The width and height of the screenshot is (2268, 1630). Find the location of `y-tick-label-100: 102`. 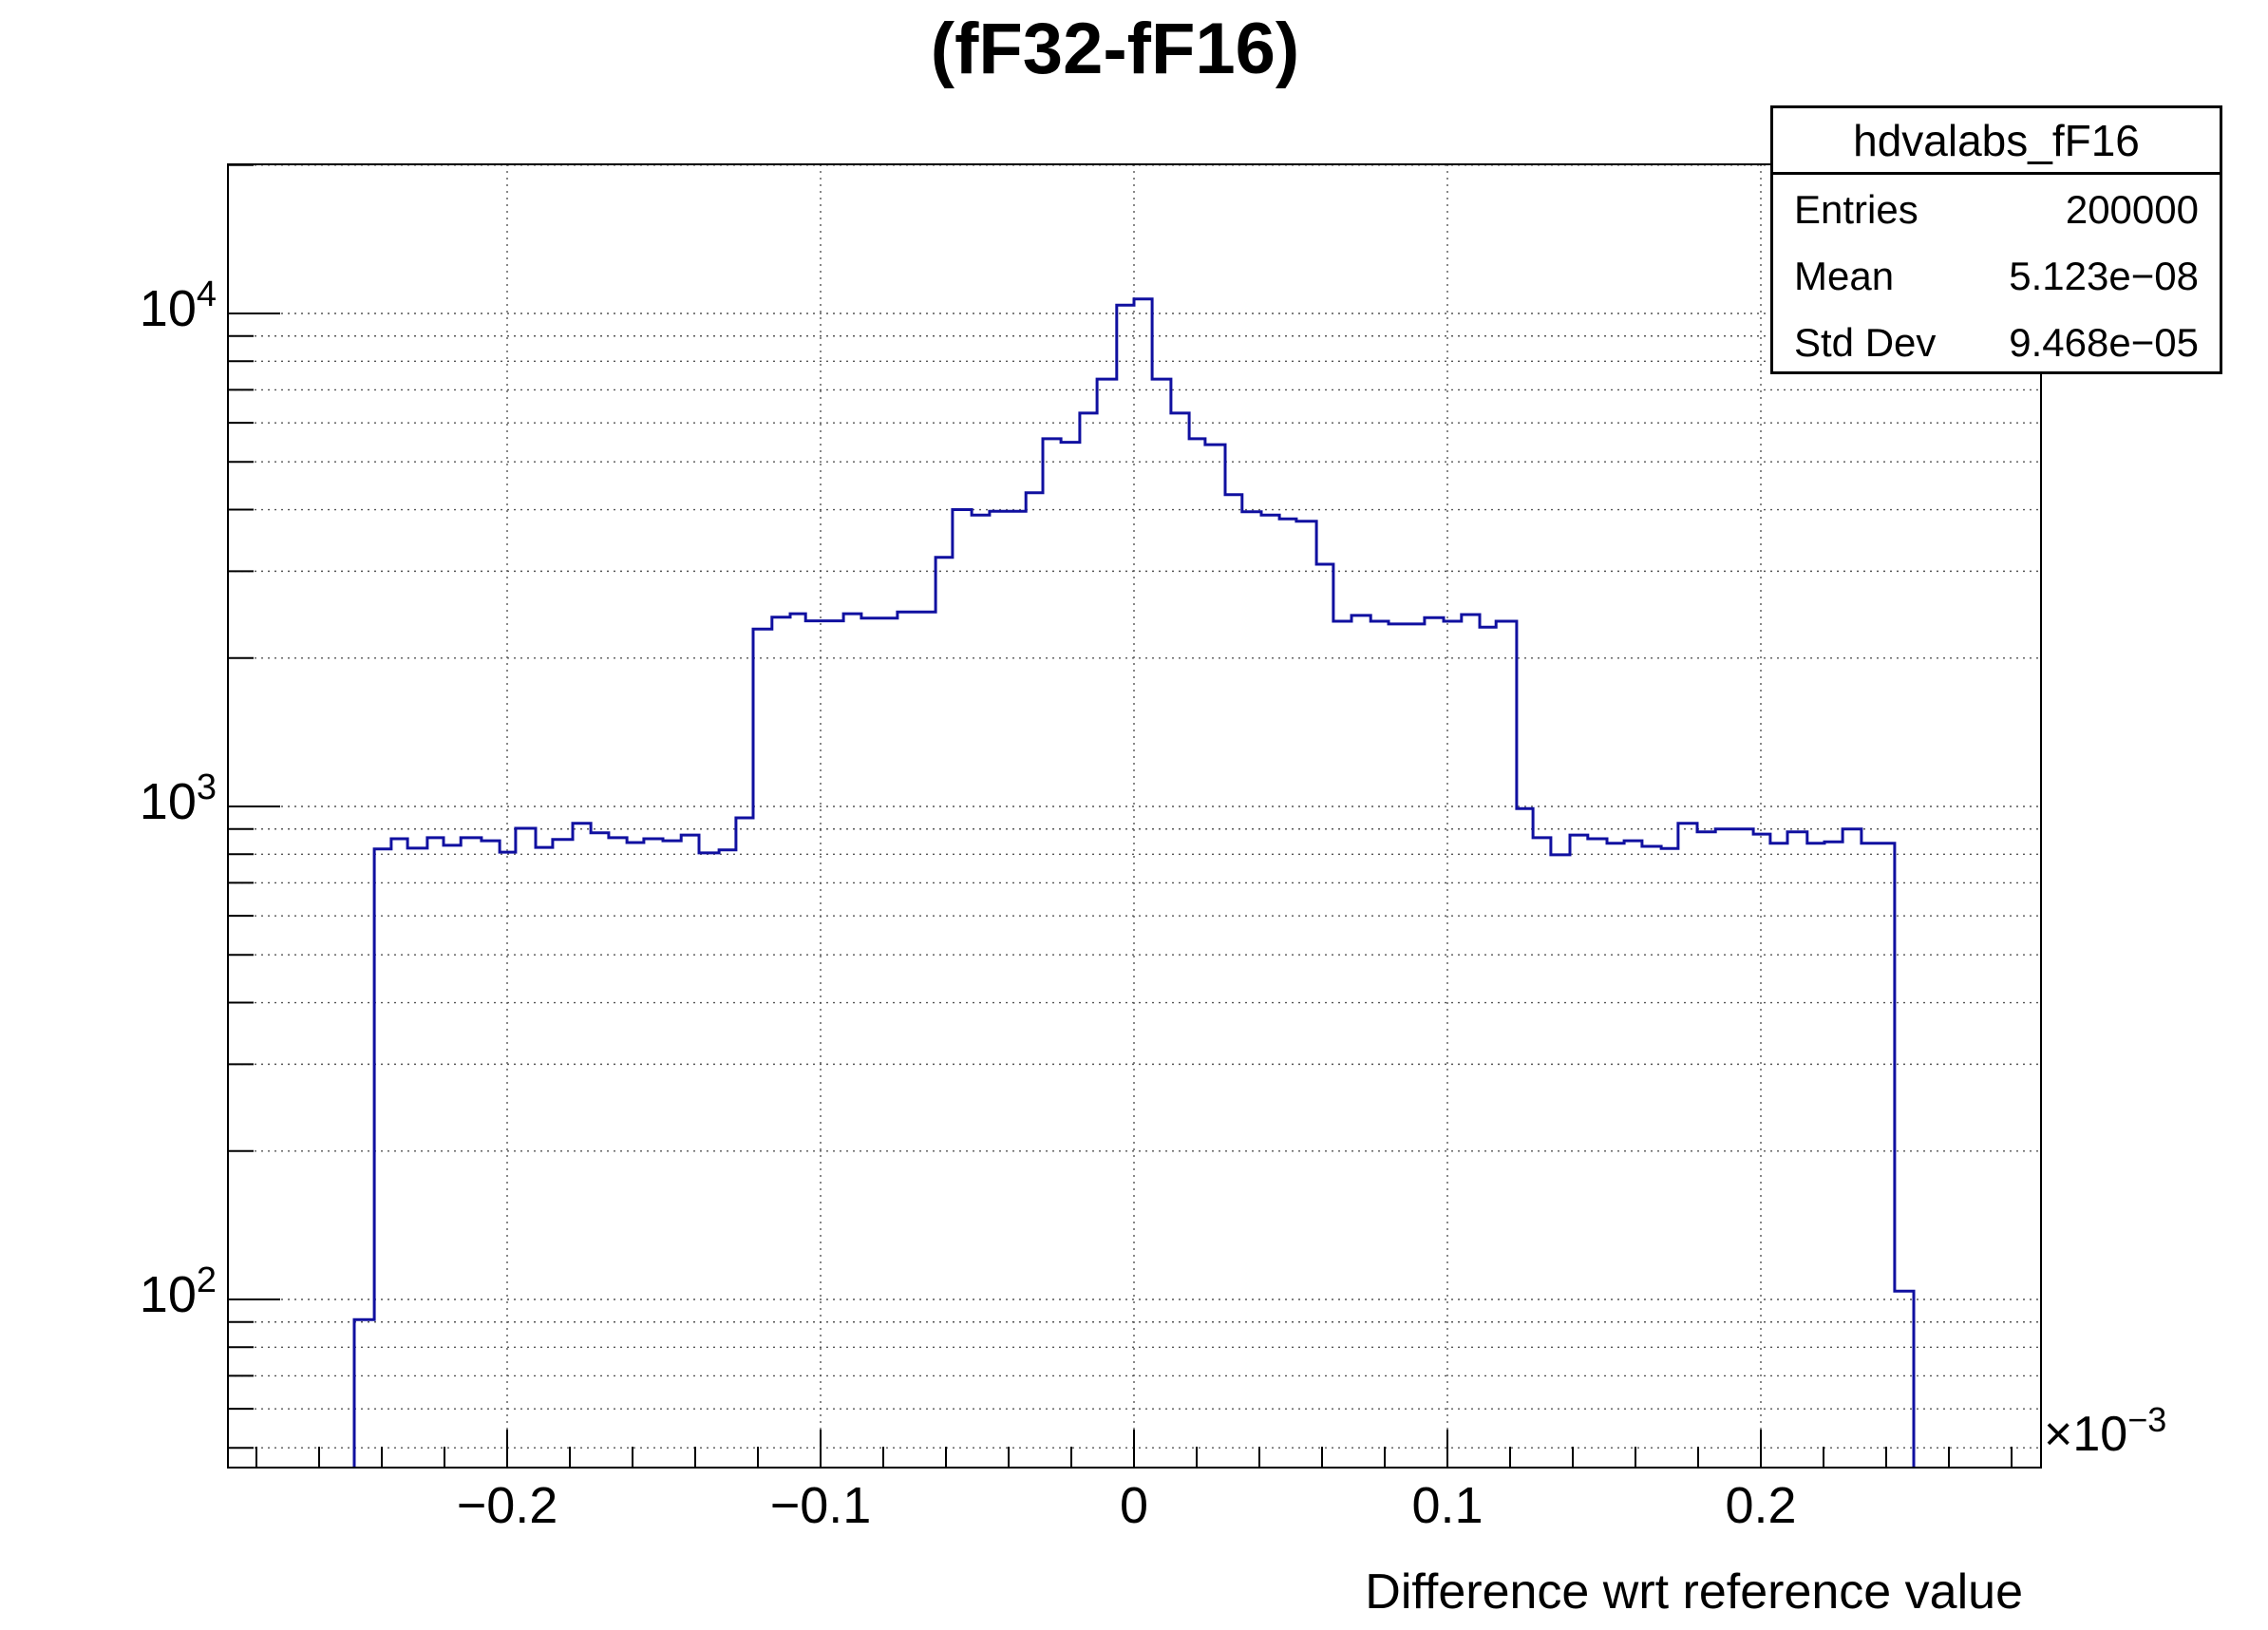

y-tick-label-100: 102 is located at coordinates (108, 1292).